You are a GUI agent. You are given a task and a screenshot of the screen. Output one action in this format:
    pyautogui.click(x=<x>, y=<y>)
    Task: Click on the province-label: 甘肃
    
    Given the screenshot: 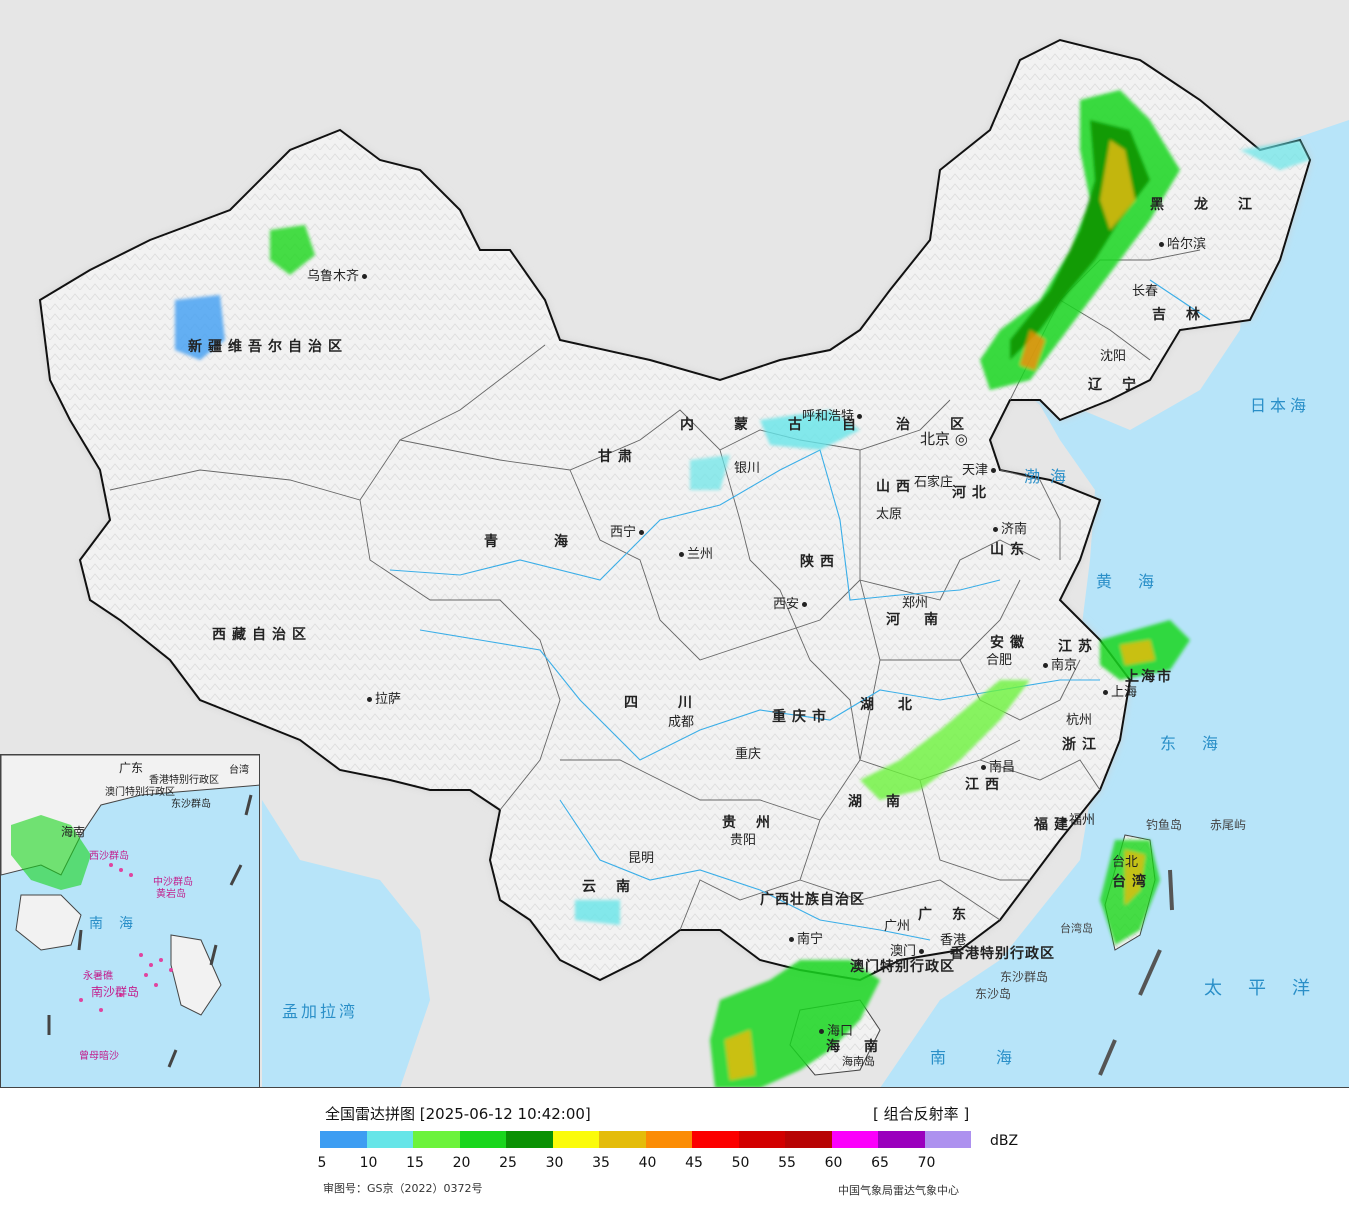 What is the action you would take?
    pyautogui.click(x=618, y=457)
    